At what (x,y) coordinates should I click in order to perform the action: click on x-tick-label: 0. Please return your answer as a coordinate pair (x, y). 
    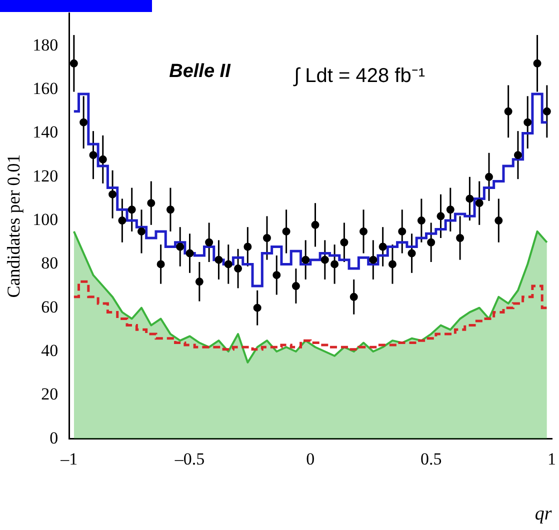
    Looking at the image, I should click on (310, 458).